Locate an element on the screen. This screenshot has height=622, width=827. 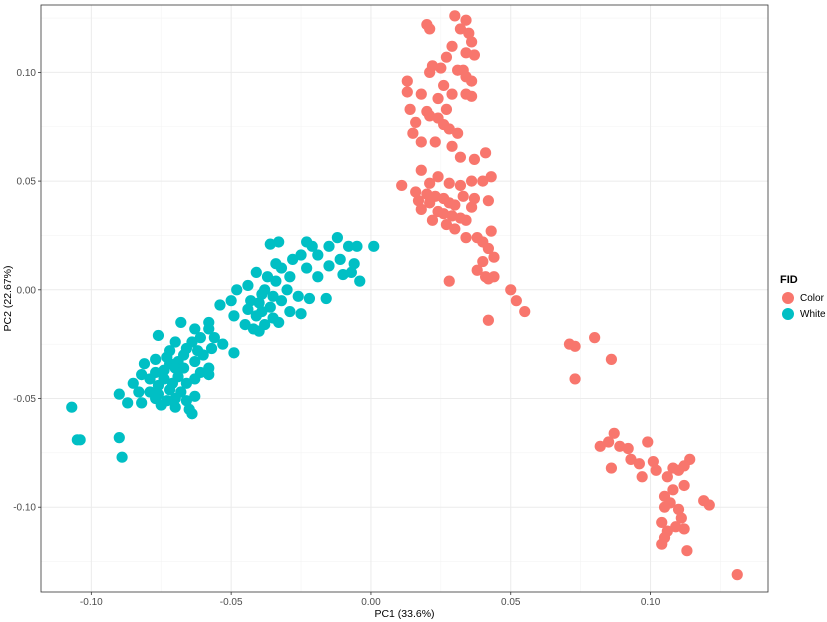
y-tick-label: 0.00 is located at coordinates (27, 290).